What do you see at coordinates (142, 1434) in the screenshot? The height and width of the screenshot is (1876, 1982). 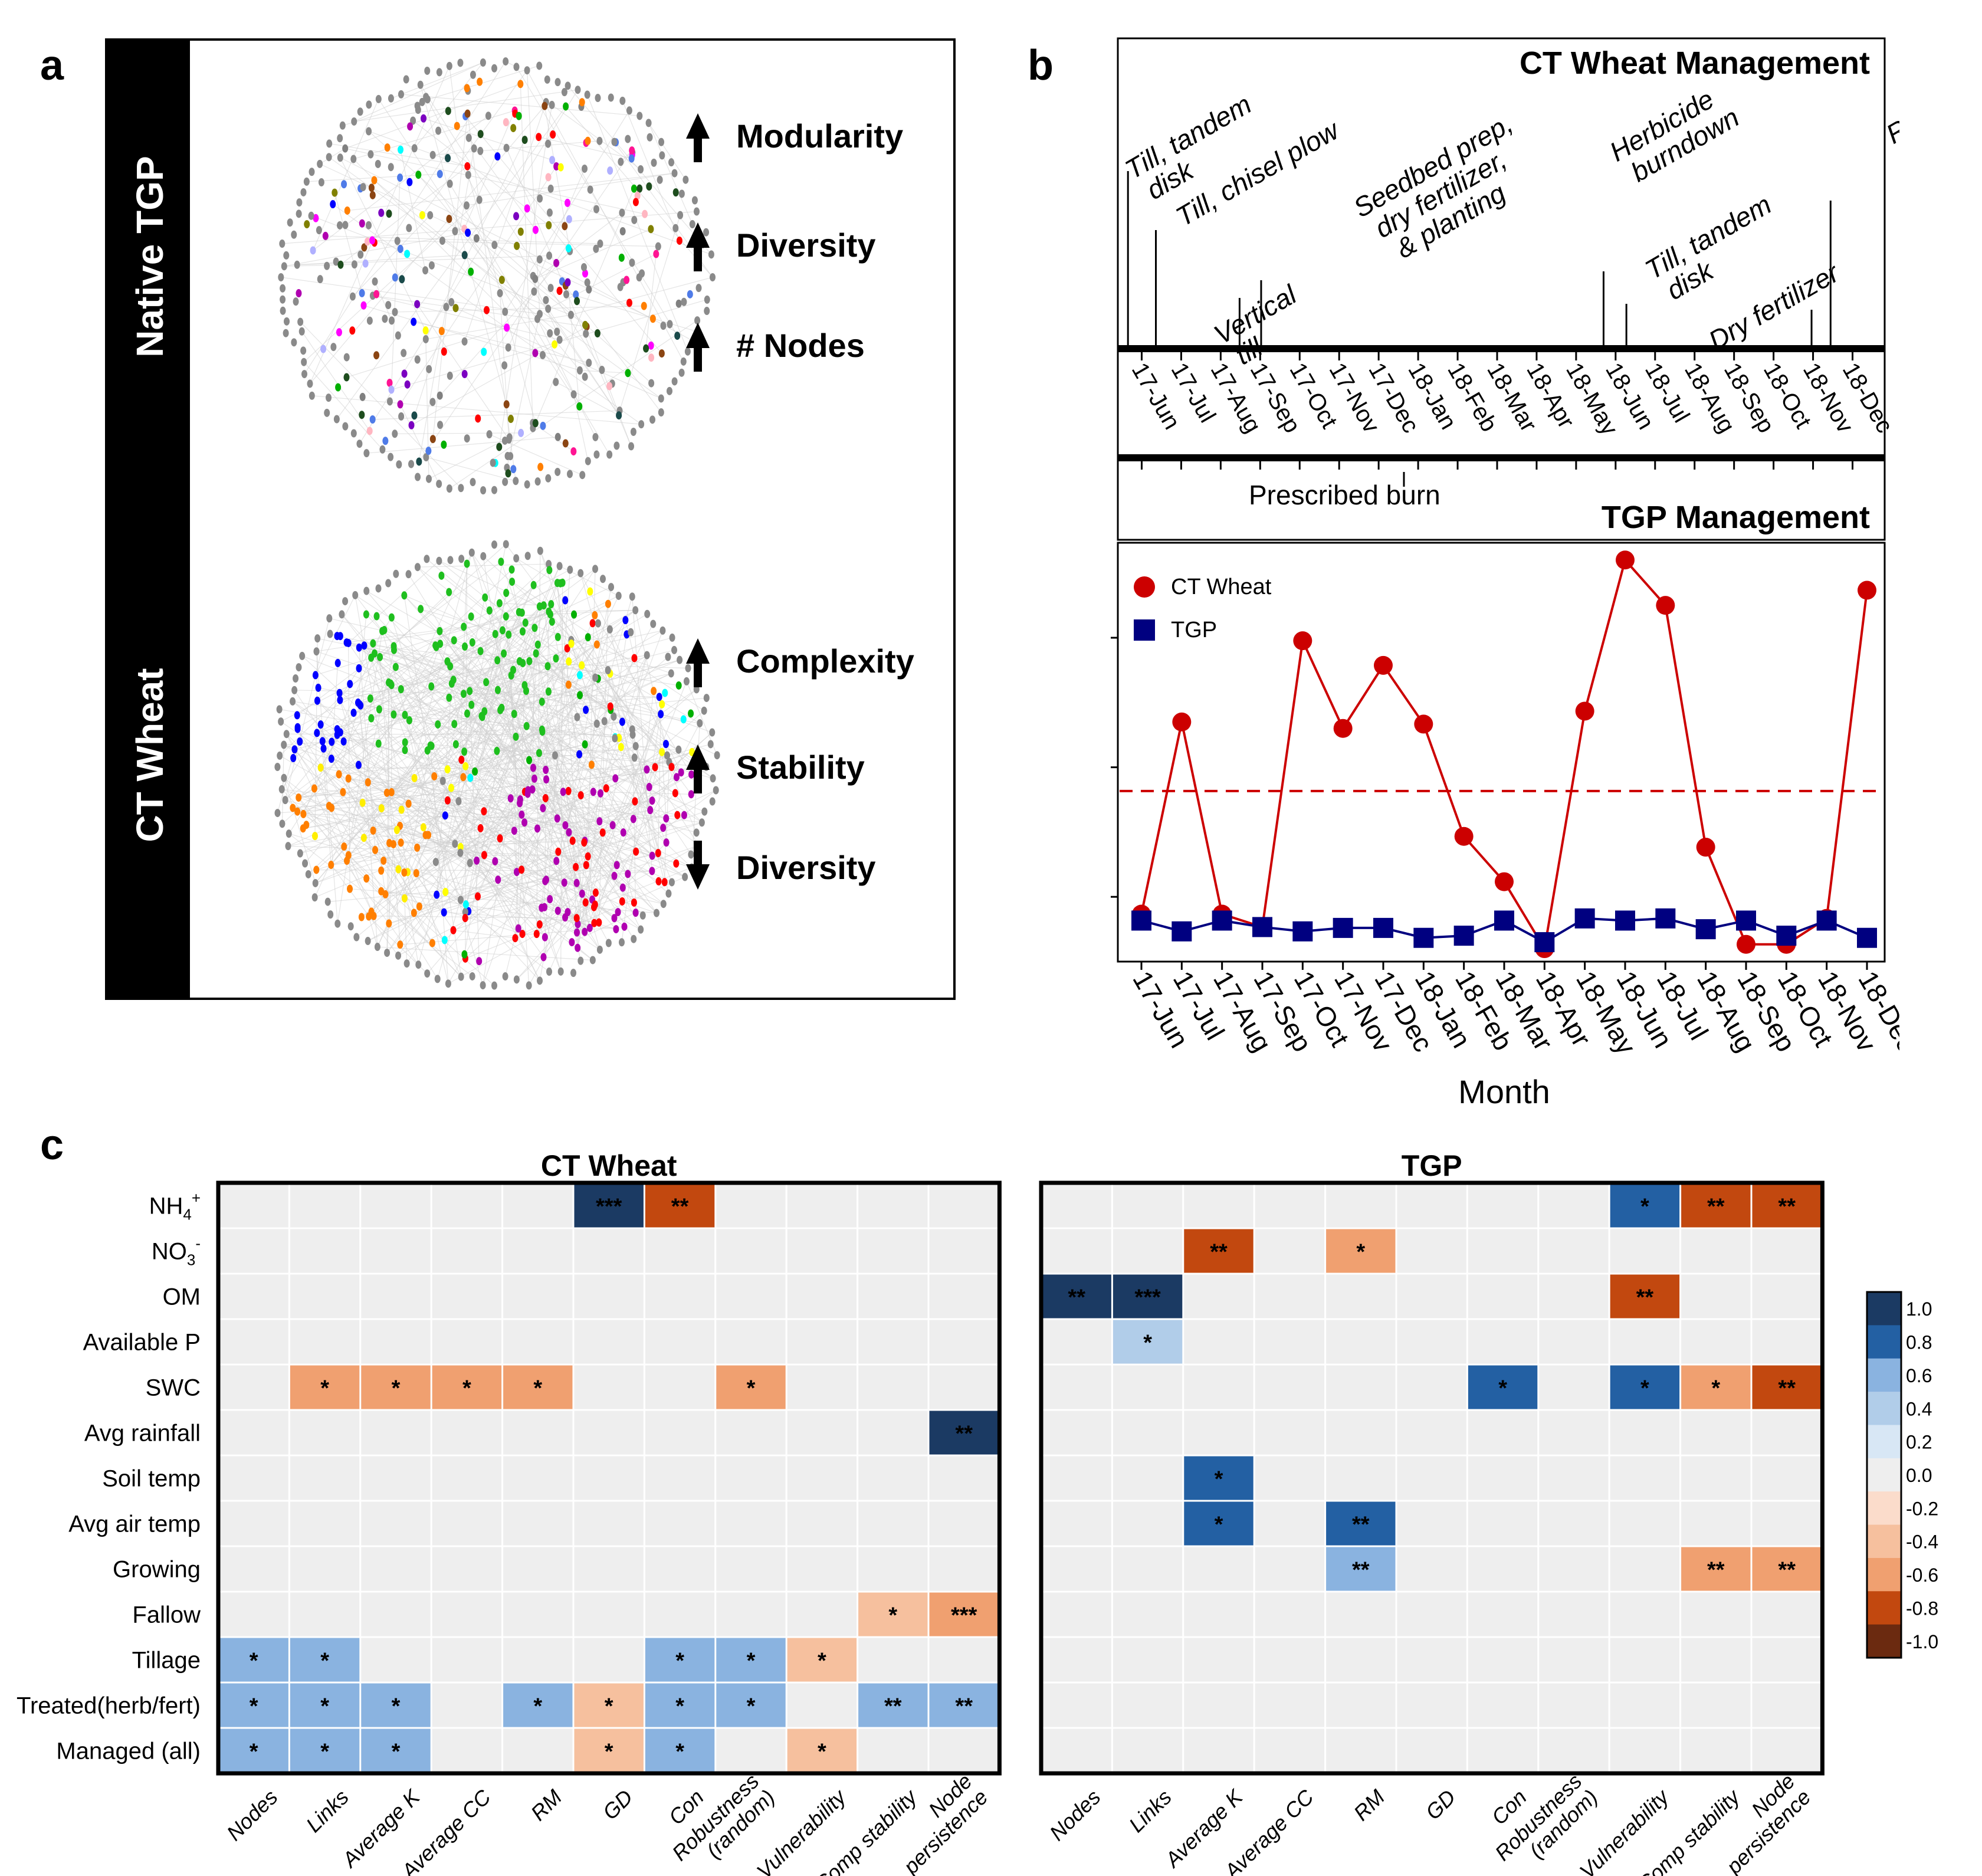 I see `row-label: Avg rainfall` at bounding box center [142, 1434].